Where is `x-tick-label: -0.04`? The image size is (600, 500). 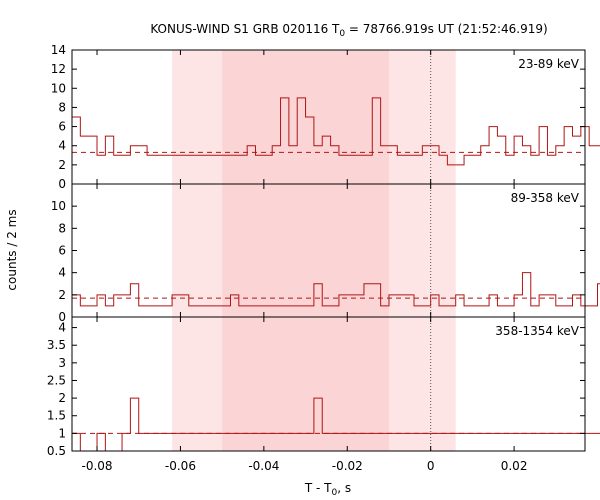 x-tick-label: -0.04 is located at coordinates (263, 466).